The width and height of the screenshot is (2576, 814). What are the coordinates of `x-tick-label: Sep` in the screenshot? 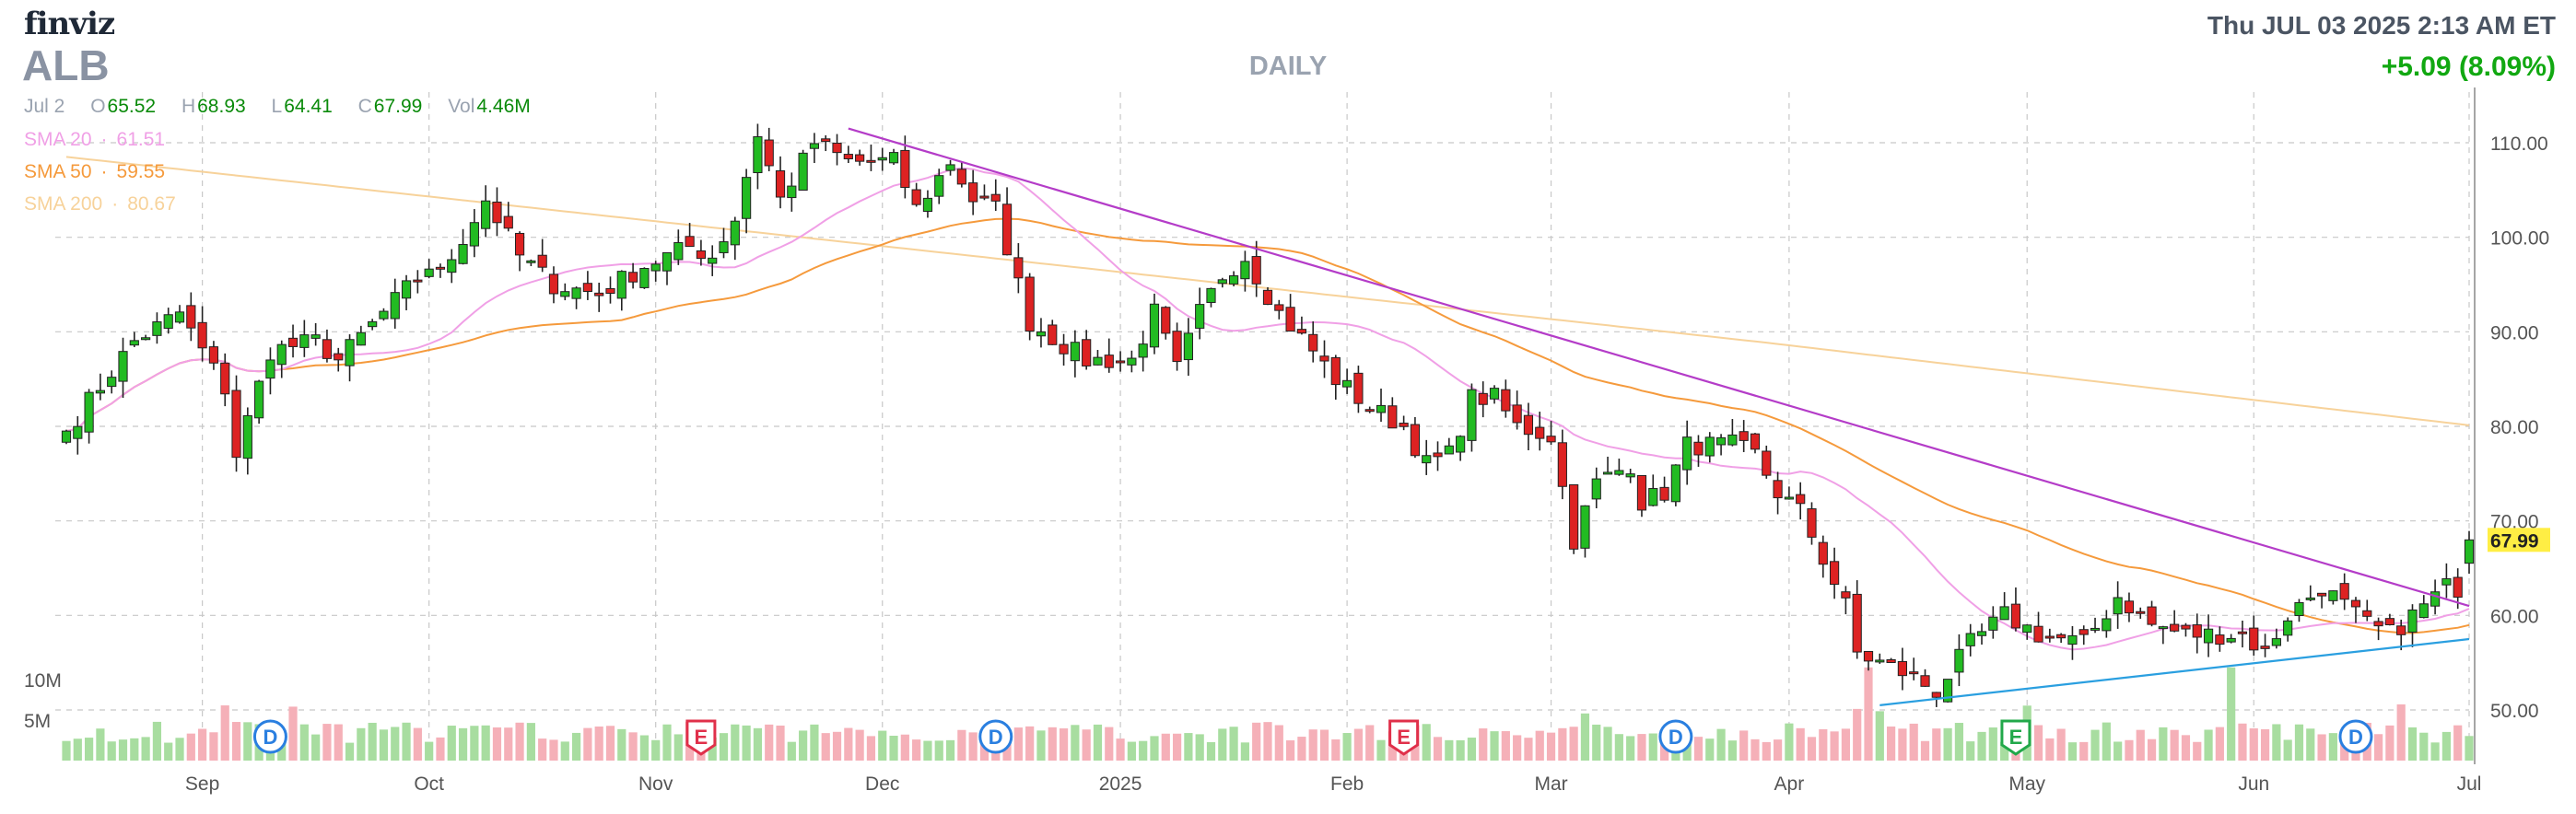 It's located at (202, 784).